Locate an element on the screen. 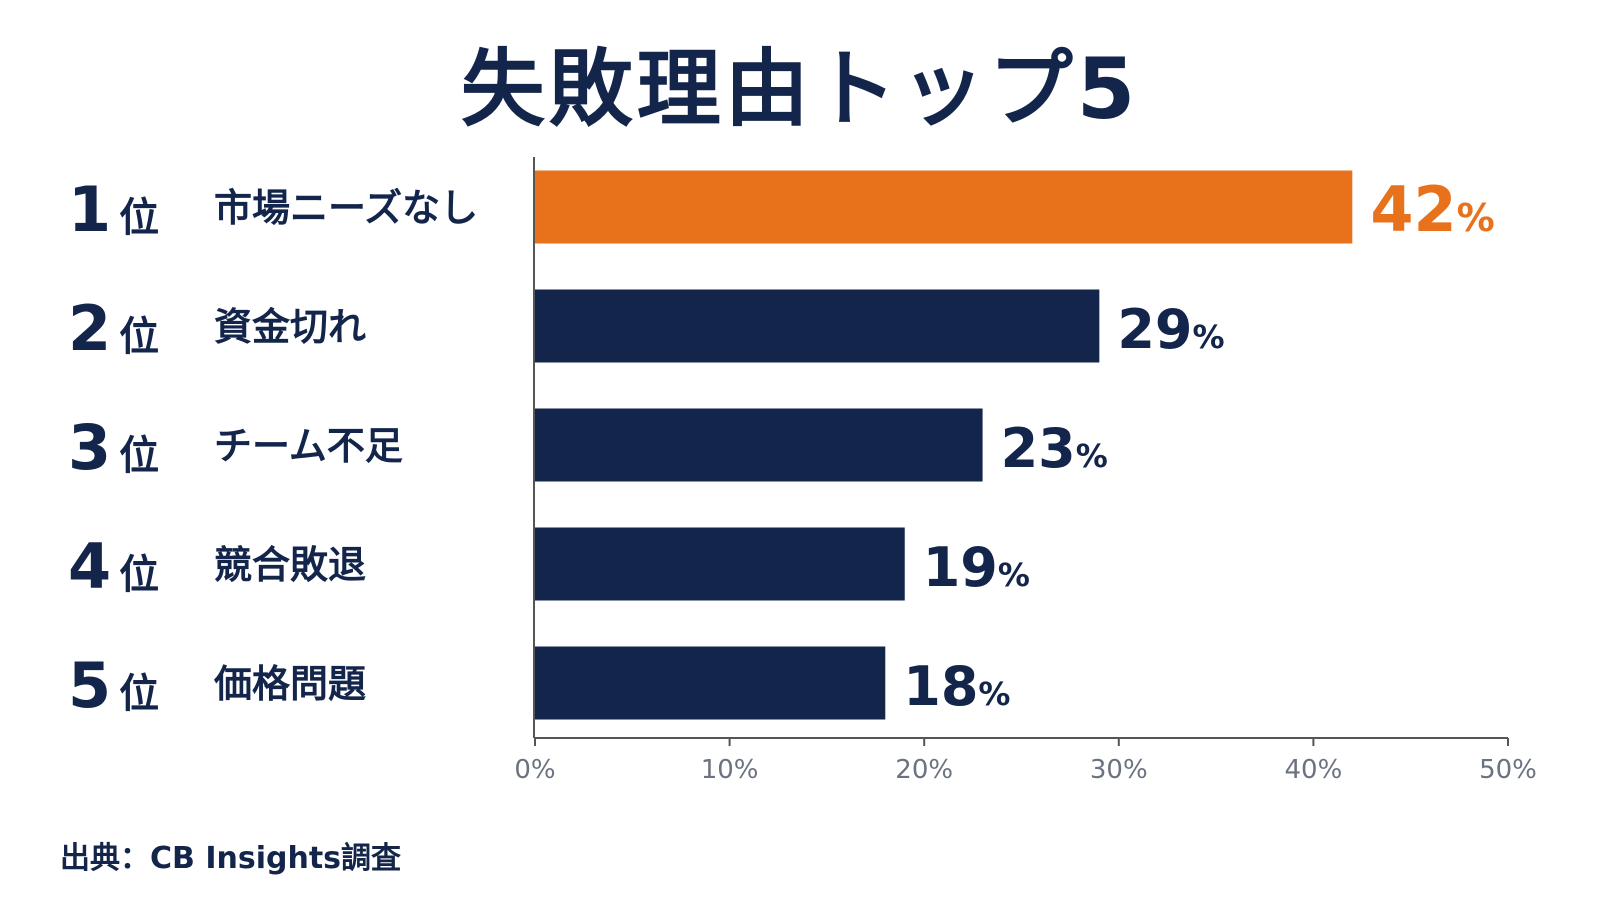 This screenshot has height=900, width=1600. x-tick-label: 0% is located at coordinates (534, 770).